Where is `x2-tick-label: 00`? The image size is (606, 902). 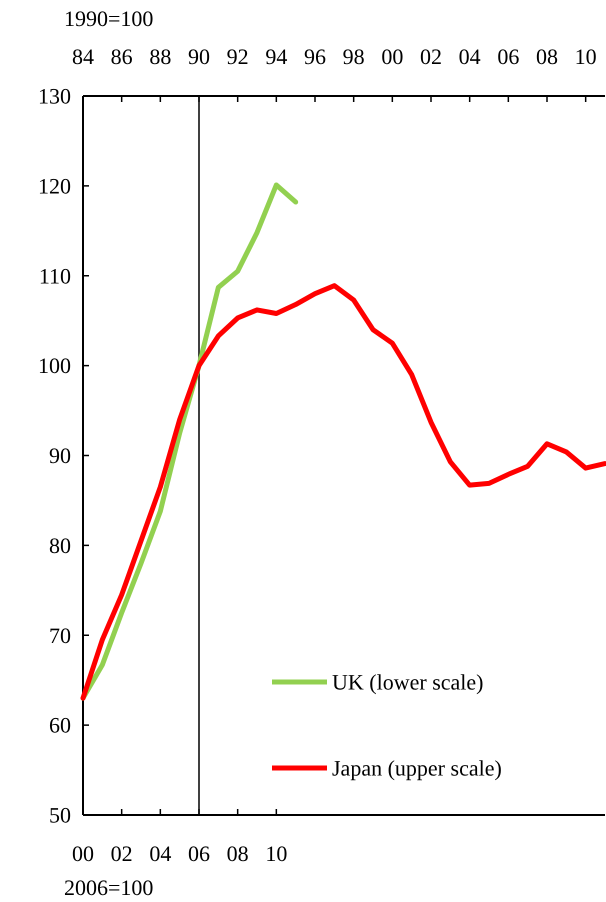 x2-tick-label: 00 is located at coordinates (392, 56).